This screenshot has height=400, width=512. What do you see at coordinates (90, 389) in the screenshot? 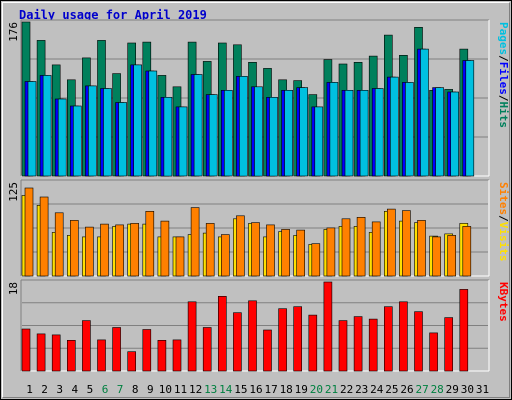
I see `x-tick-label: 5` at bounding box center [90, 389].